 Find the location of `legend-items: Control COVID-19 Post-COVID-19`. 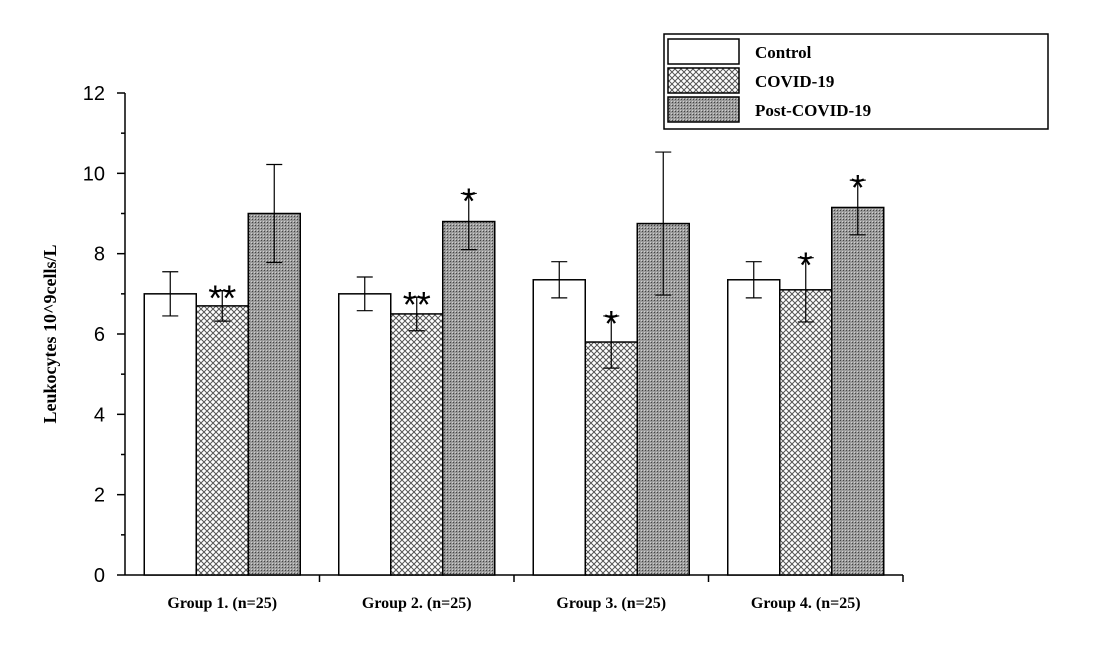

legend-items: Control COVID-19 Post-COVID-19 is located at coordinates (769, 80).